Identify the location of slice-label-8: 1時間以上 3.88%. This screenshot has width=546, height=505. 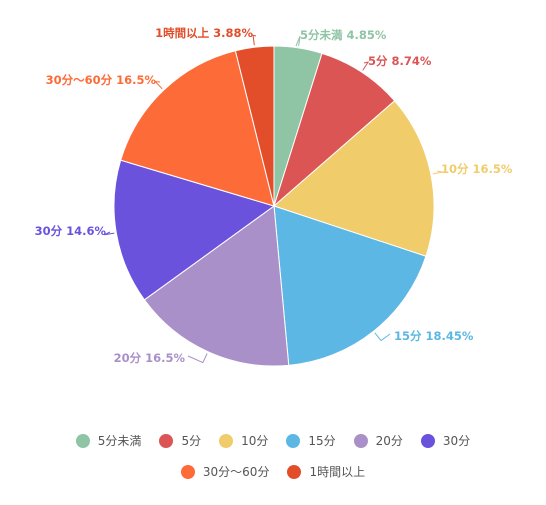
(204, 33).